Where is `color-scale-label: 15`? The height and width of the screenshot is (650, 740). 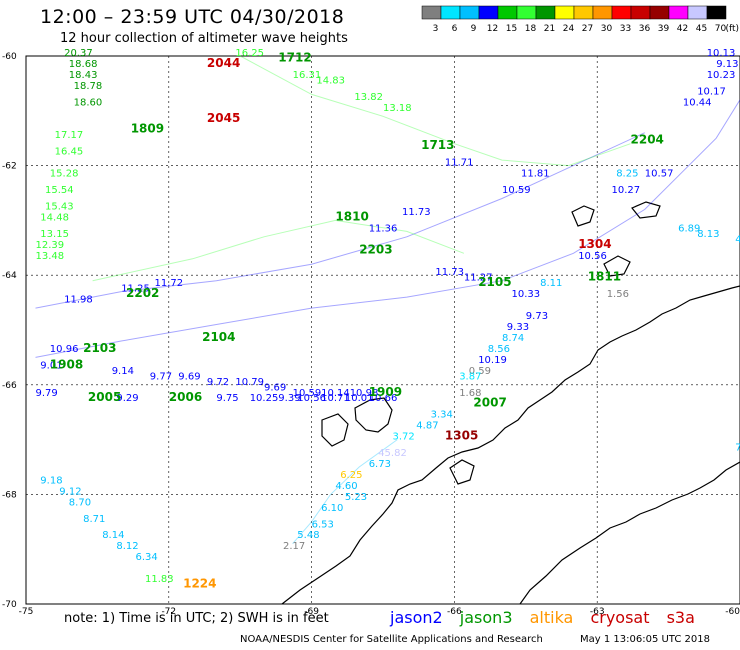 color-scale-label: 15 is located at coordinates (511, 29).